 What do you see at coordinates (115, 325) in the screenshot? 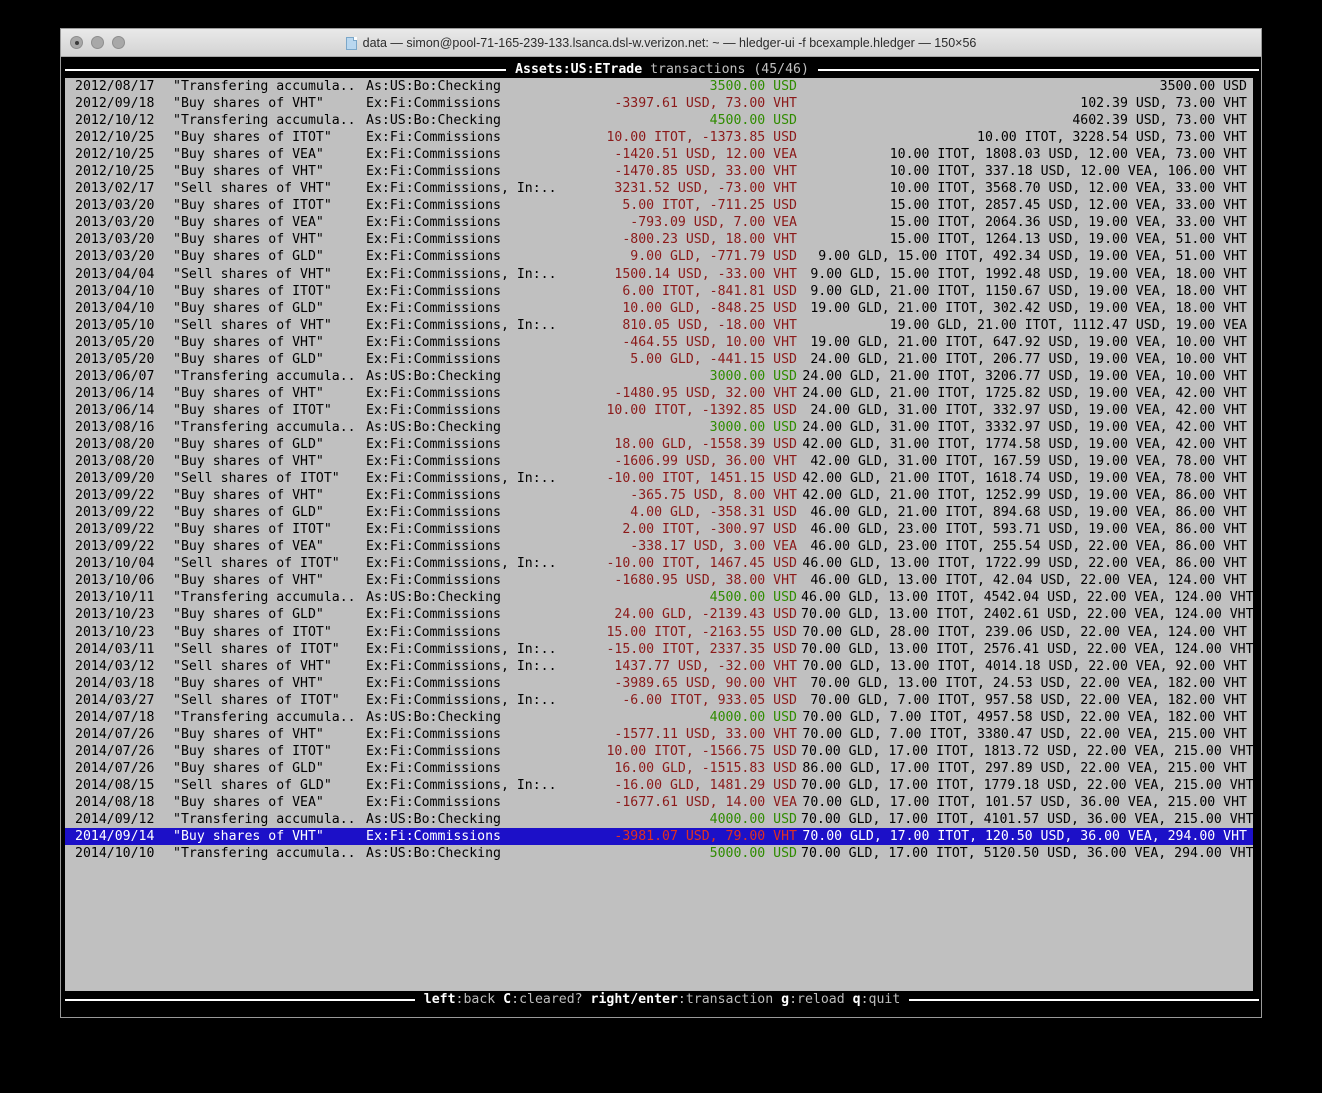
I see `transaction-date: 2013/05/10` at bounding box center [115, 325].